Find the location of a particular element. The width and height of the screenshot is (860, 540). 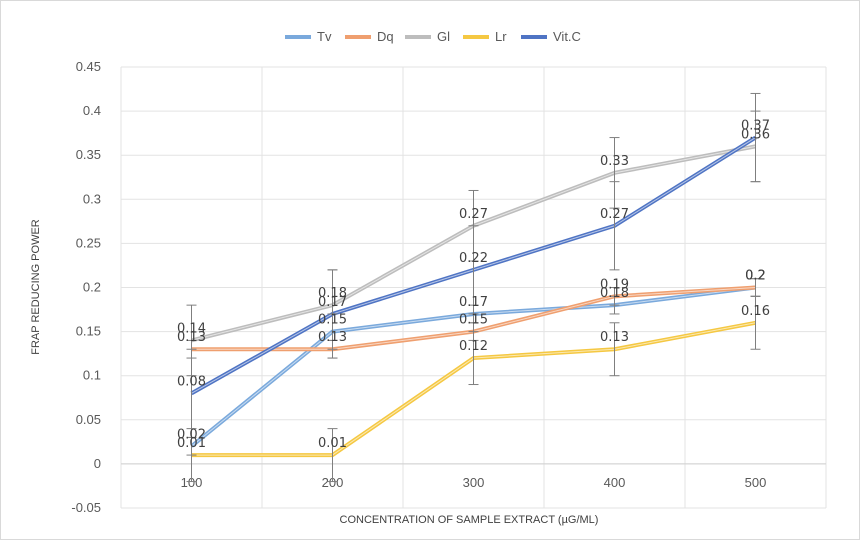

x-tick-label: 100 is located at coordinates (192, 482).